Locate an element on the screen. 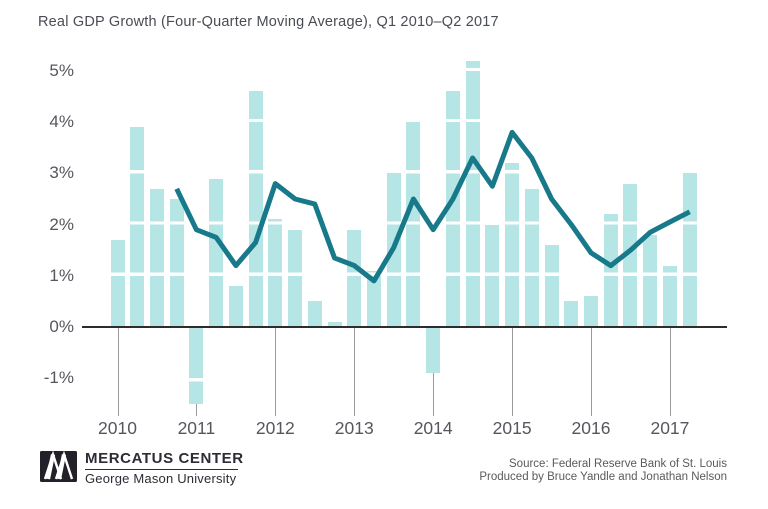 The height and width of the screenshot is (509, 768). footer-brand: MERCATUS CENTER George Mason University is located at coordinates (164, 468).